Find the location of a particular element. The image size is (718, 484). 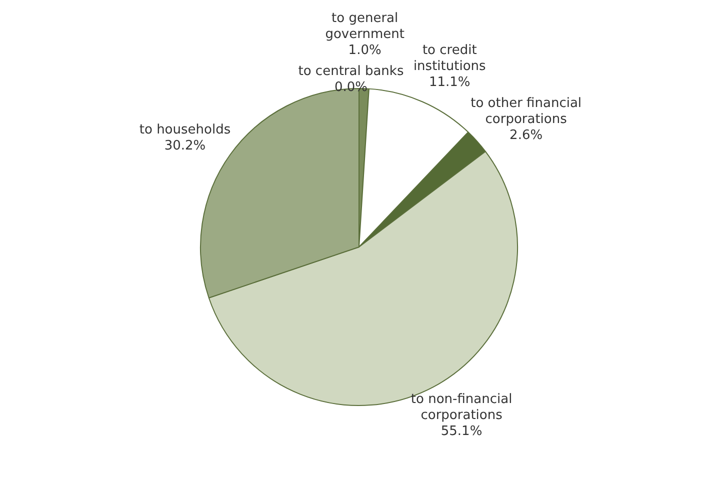

slice-label: to credit institutions is located at coordinates (449, 58).